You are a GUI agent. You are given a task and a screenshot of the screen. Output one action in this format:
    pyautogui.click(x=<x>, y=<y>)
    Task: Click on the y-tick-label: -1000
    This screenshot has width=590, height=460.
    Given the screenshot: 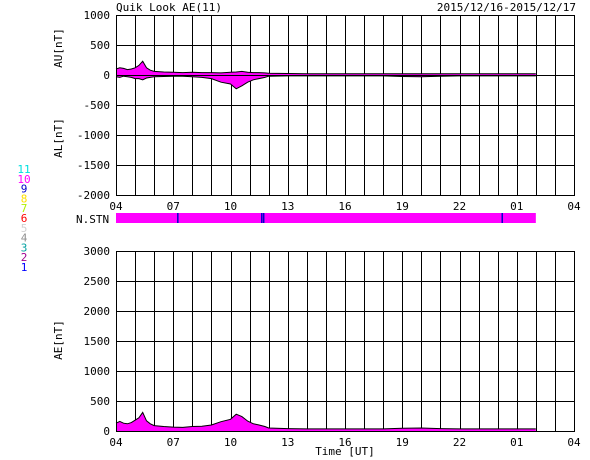 What is the action you would take?
    pyautogui.click(x=93, y=135)
    